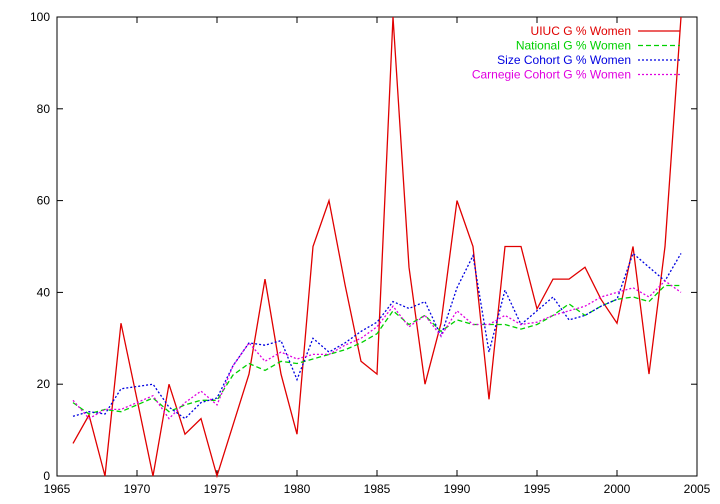 This screenshot has width=720, height=504. Describe the element at coordinates (697, 489) in the screenshot. I see `x-tick-label: 2005` at that location.